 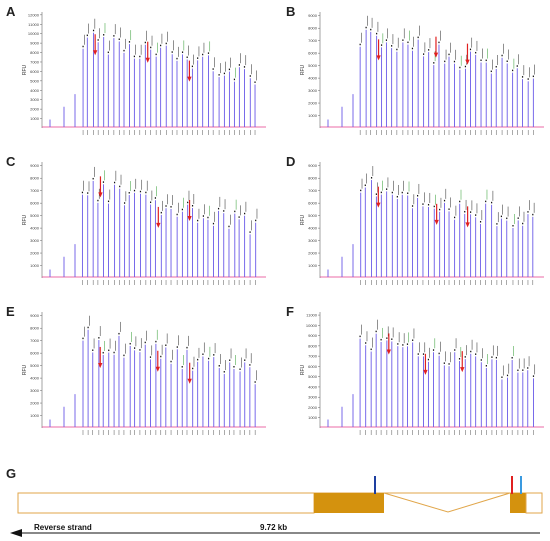 What do you see at coordinates (312, 315) in the screenshot?
I see `y-tick-label: 11000` at bounding box center [312, 315].